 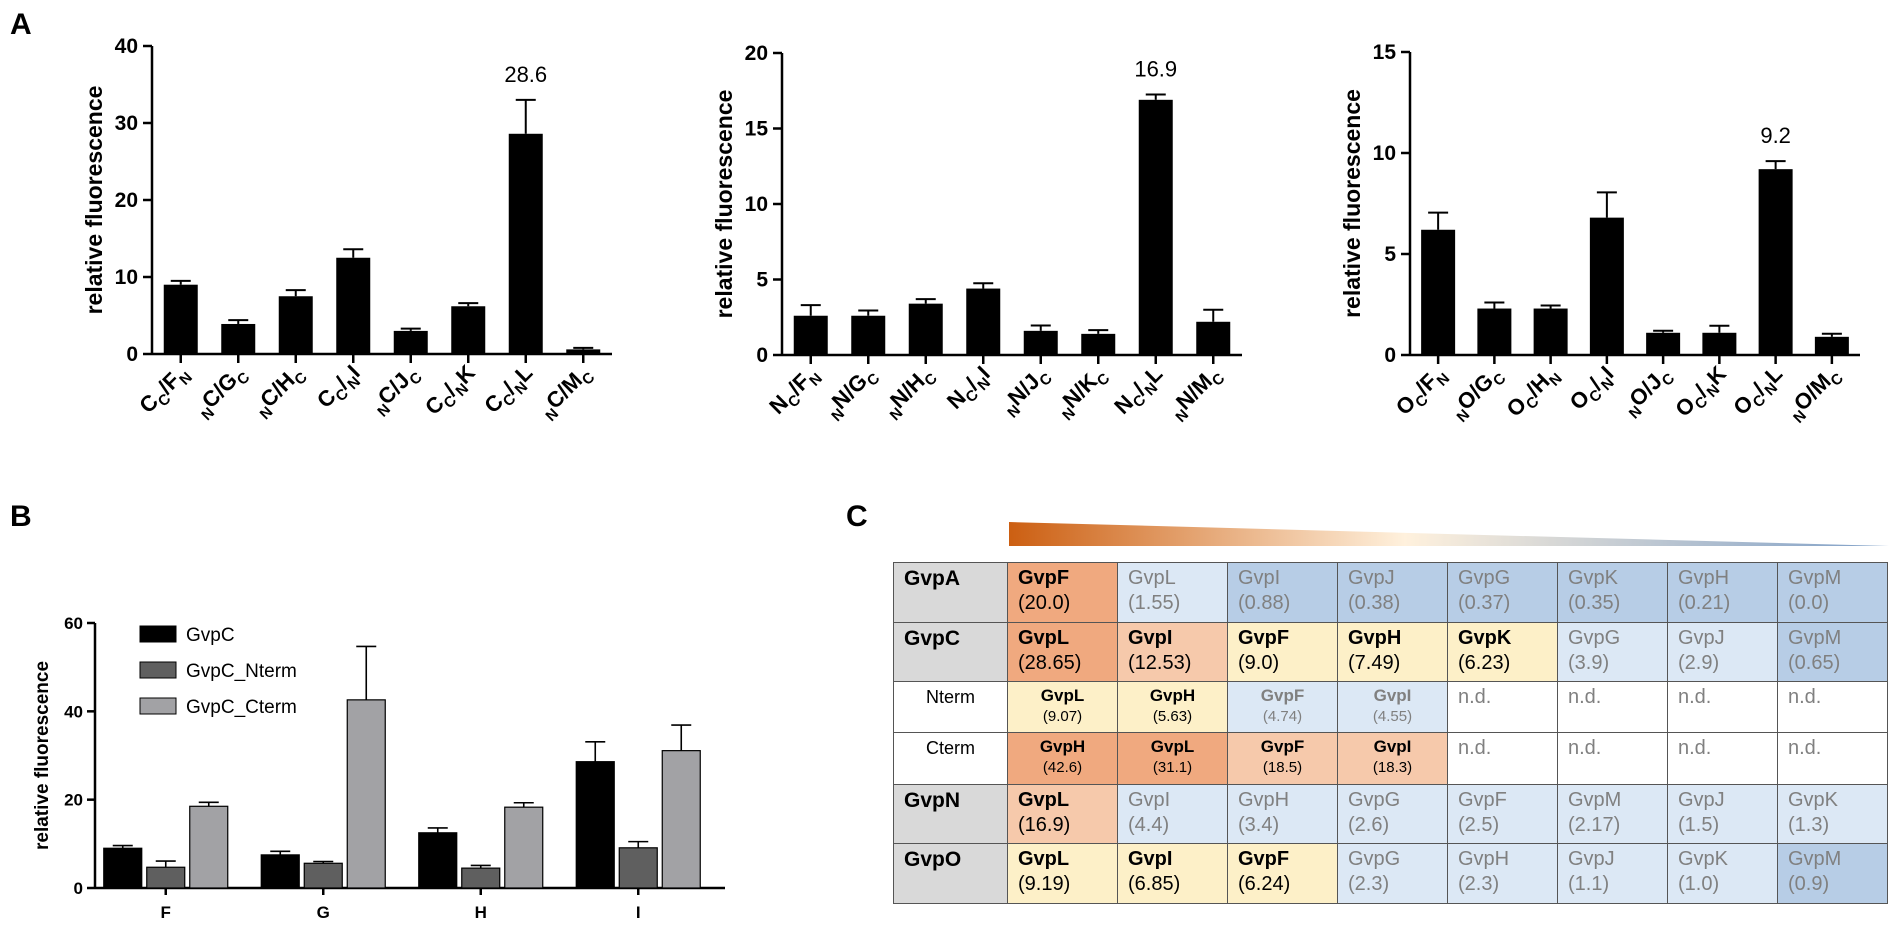 What do you see at coordinates (94, 200) in the screenshot?
I see `y-axis-label: relative fluorescence` at bounding box center [94, 200].